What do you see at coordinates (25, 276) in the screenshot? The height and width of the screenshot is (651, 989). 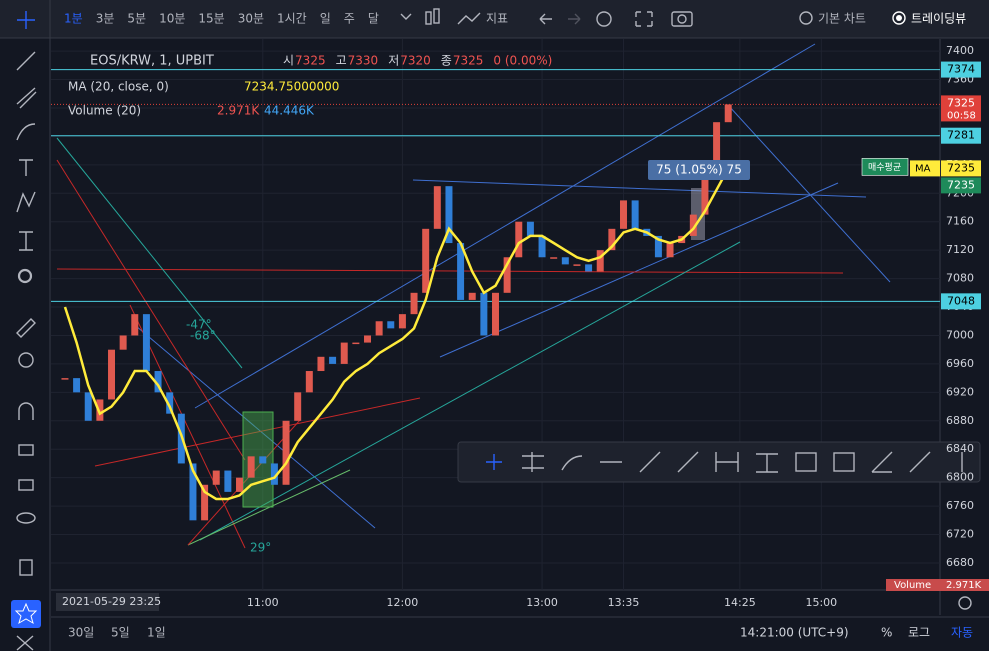 I see `zoom-tool` at bounding box center [25, 276].